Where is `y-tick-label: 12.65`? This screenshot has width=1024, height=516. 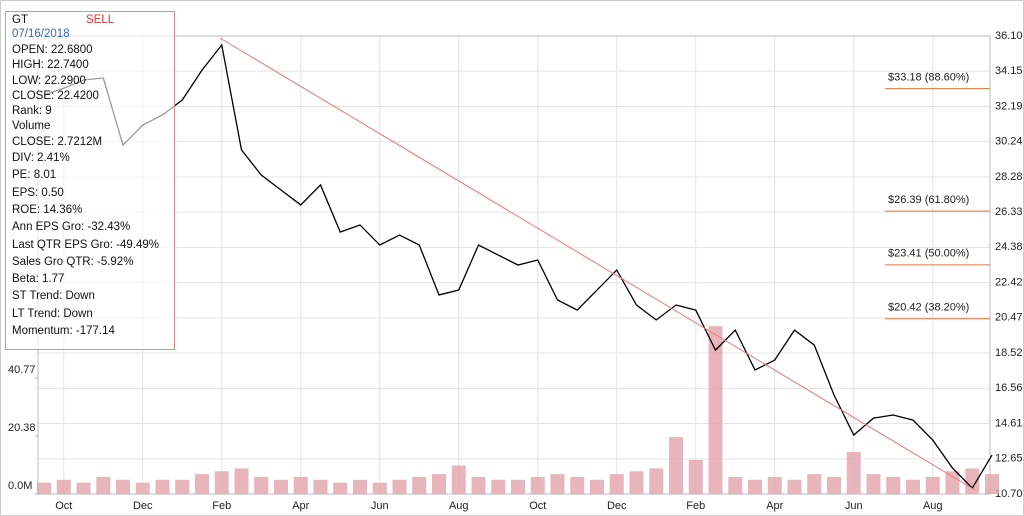
y-tick-label: 12.65 is located at coordinates (1009, 459).